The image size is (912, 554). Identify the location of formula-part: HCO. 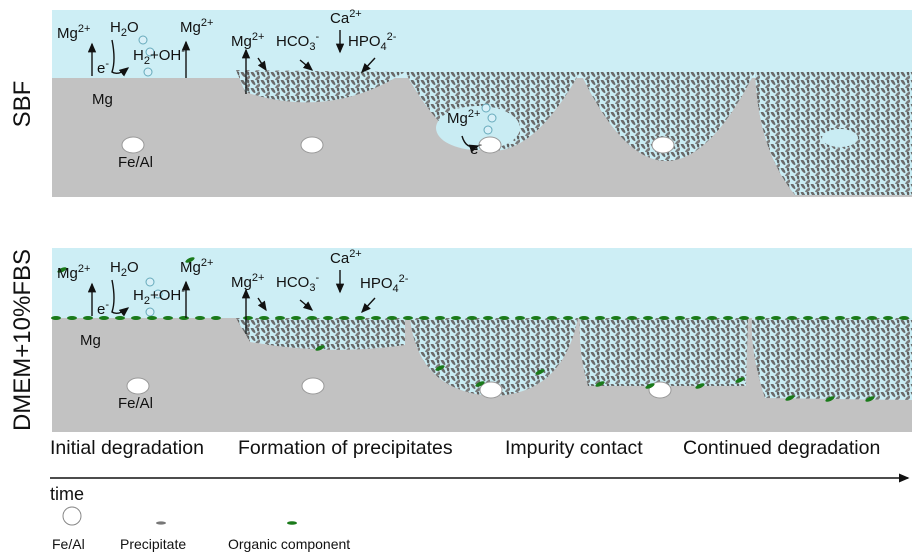
(292, 282).